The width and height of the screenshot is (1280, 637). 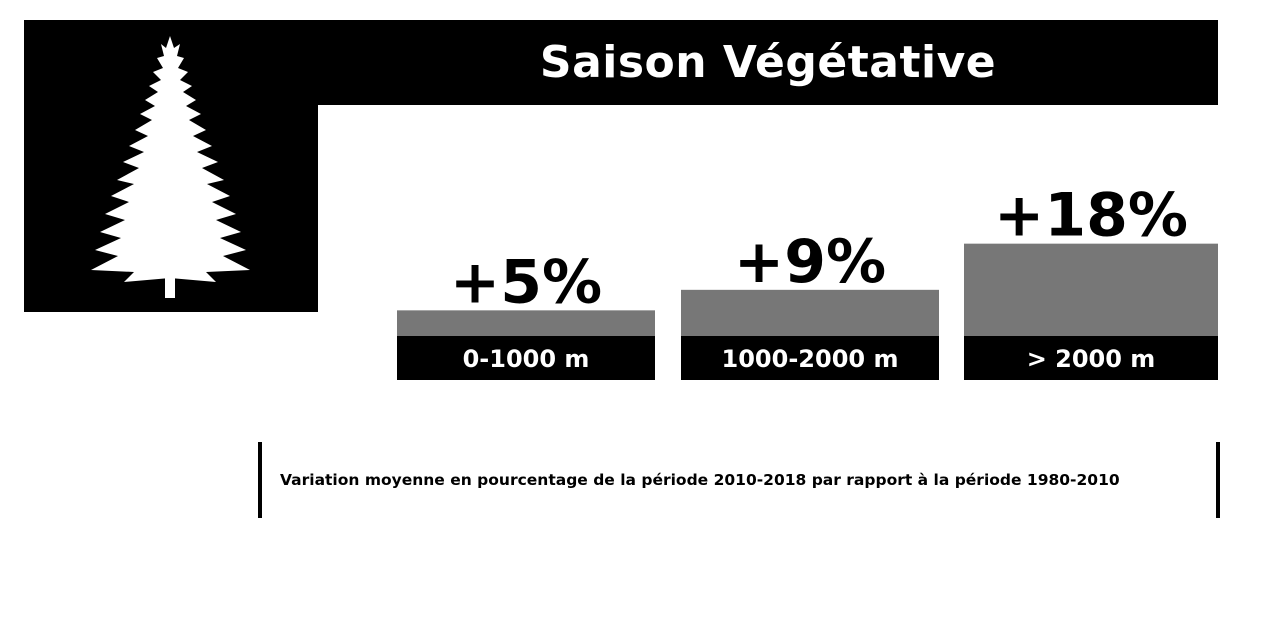 I want to click on caption-left-rule, so click(x=260, y=480).